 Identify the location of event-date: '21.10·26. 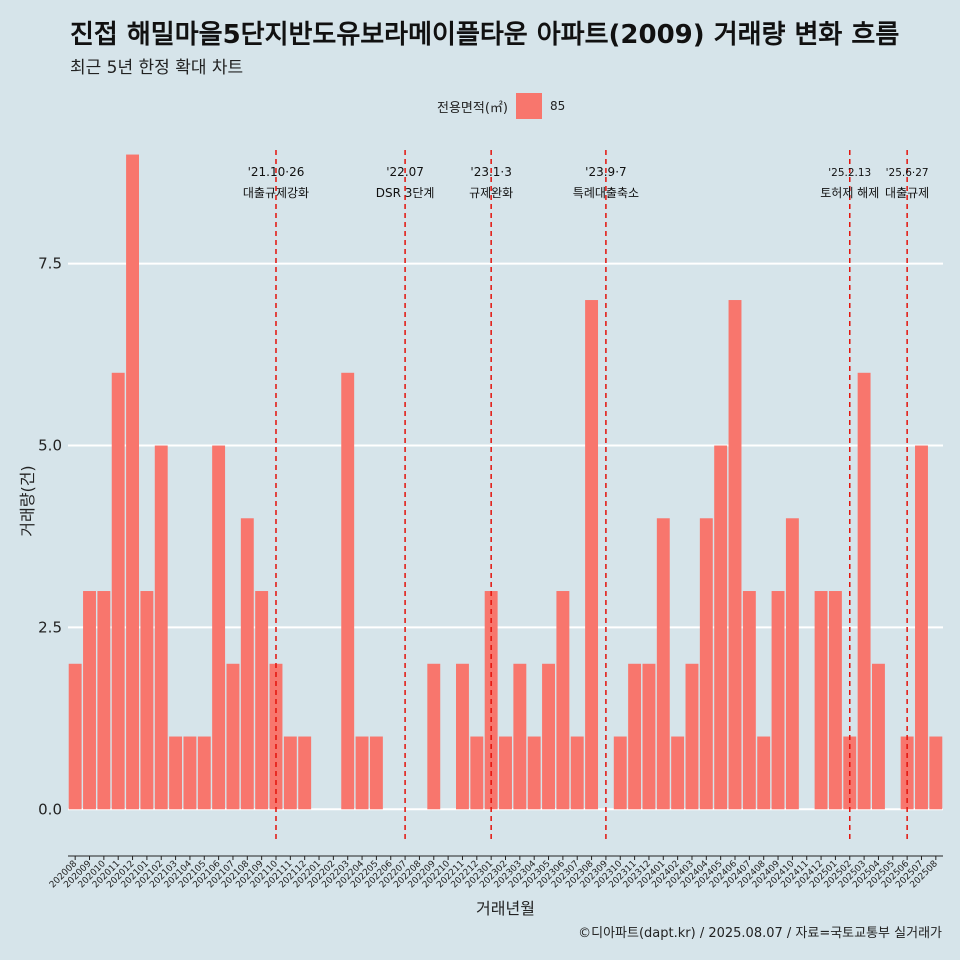
(276, 172).